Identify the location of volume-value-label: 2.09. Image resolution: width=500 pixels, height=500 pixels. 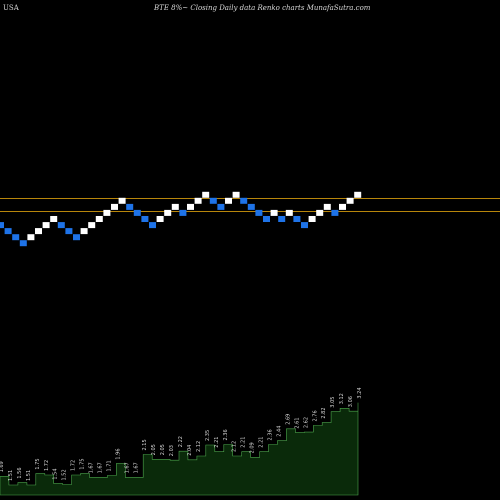
(253, 447).